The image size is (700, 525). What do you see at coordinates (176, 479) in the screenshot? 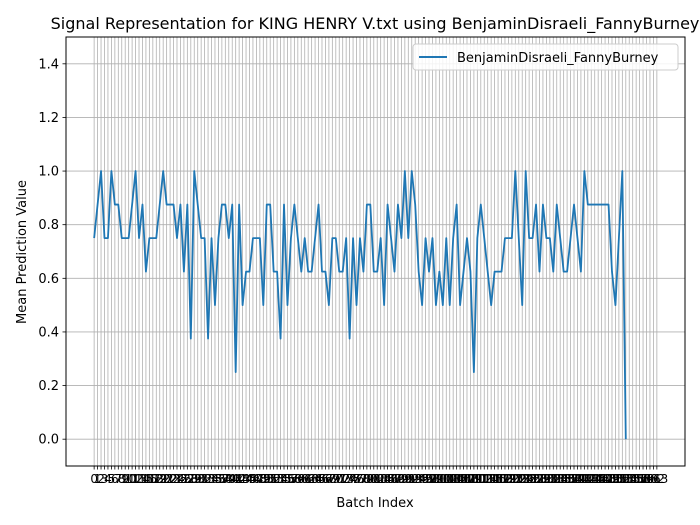
I see `x-tick-label: 24` at bounding box center [176, 479].